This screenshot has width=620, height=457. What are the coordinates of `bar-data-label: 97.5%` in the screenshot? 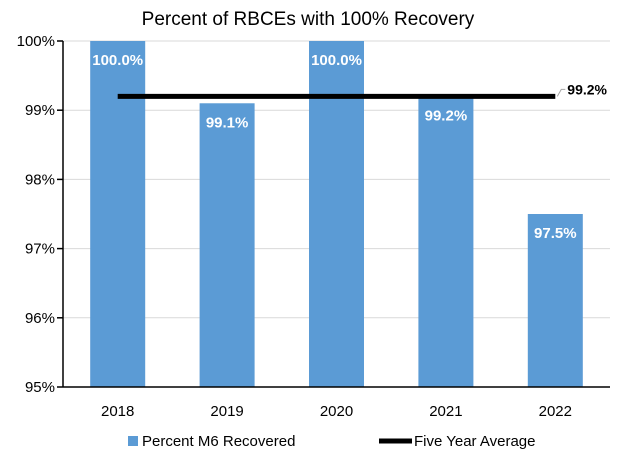 It's located at (555, 233).